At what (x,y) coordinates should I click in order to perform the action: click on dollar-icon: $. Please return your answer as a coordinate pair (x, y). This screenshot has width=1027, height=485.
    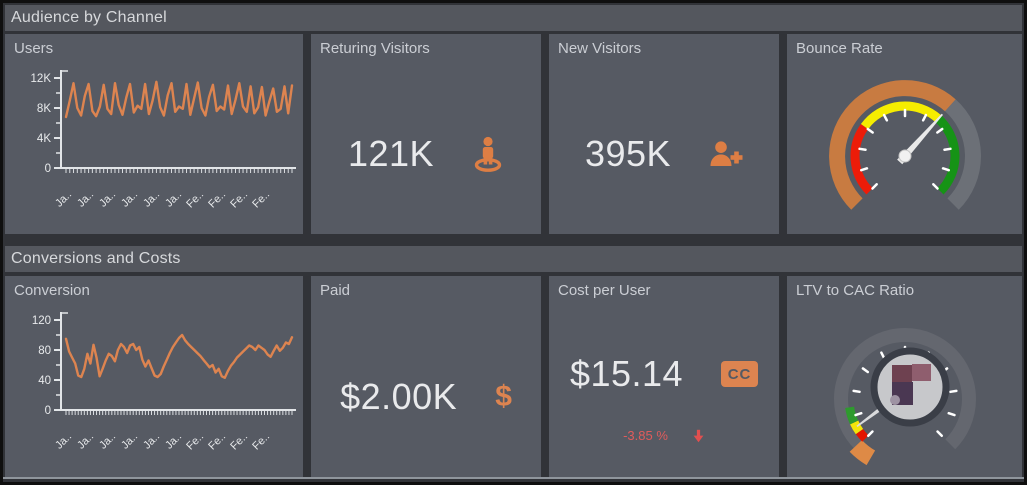
    Looking at the image, I should click on (503, 396).